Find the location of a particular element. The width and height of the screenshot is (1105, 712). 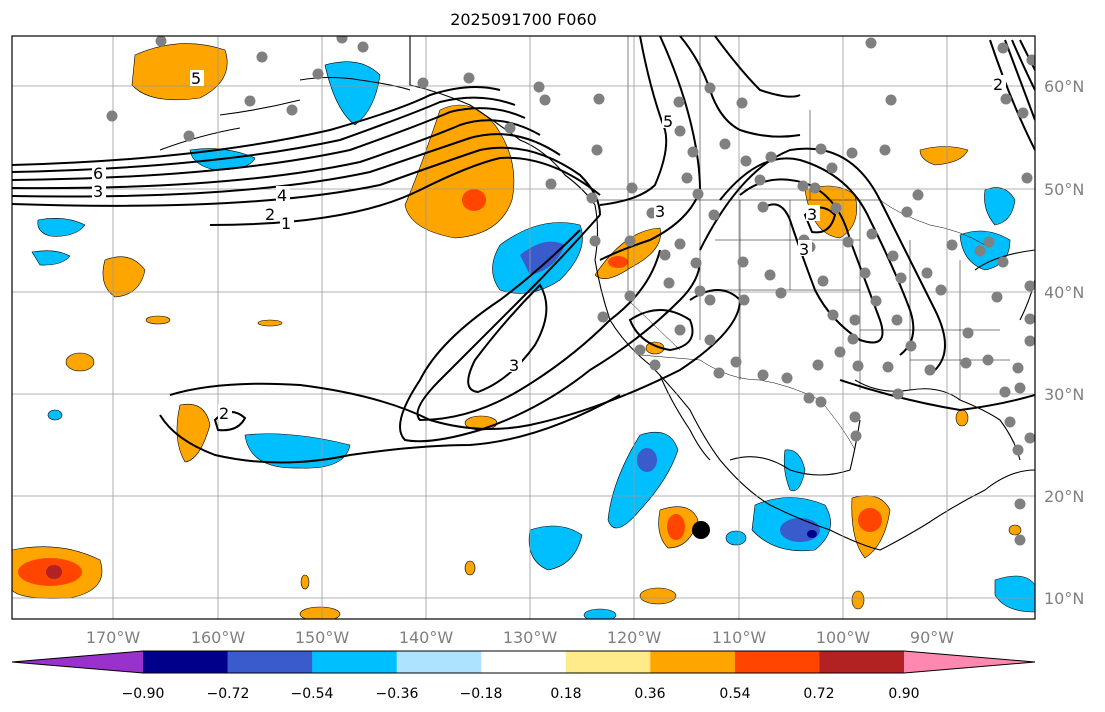

latitude-label: 30°N is located at coordinates (1064, 394).